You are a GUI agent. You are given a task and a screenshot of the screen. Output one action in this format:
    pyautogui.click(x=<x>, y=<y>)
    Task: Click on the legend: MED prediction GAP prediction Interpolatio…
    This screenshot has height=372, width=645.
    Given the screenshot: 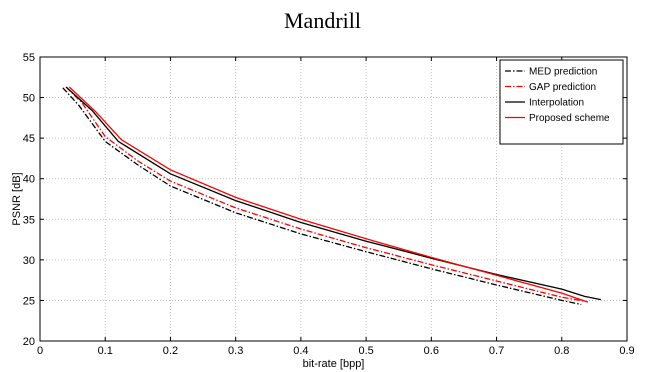 What is the action you would take?
    pyautogui.click(x=561, y=102)
    